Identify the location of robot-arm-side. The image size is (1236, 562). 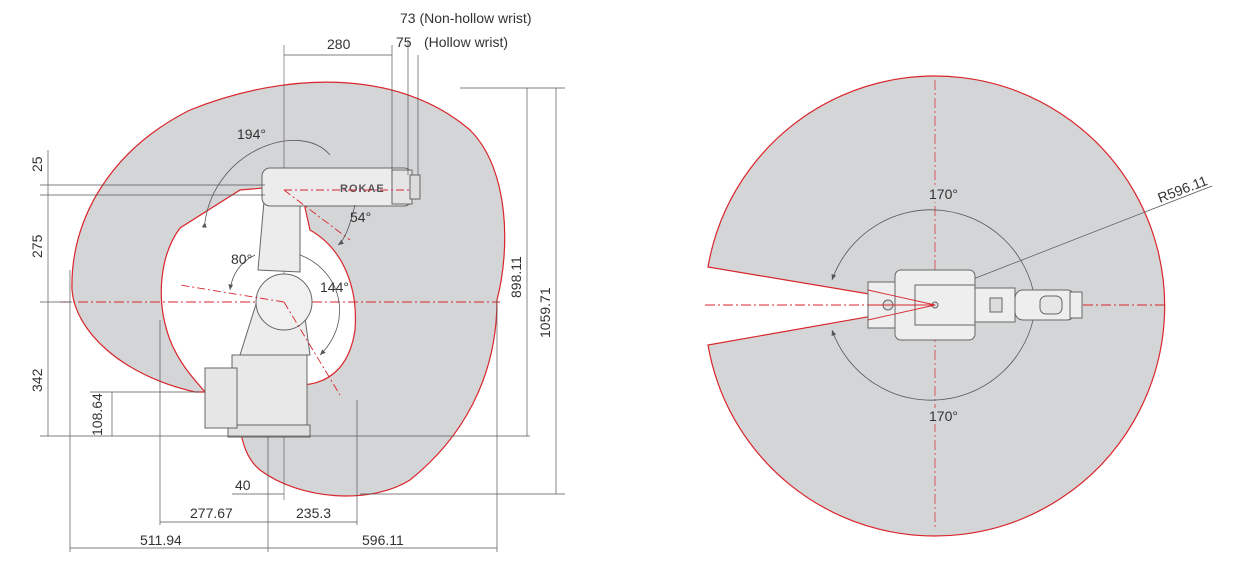
(312, 302).